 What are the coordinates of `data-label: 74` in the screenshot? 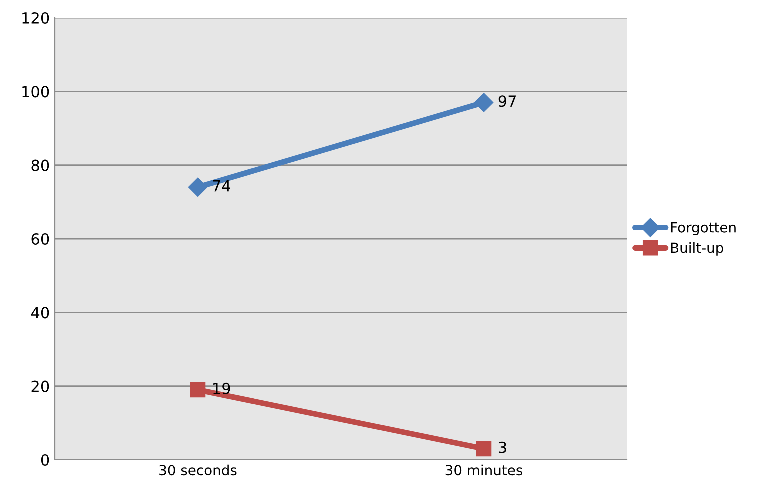 It's located at (221, 186).